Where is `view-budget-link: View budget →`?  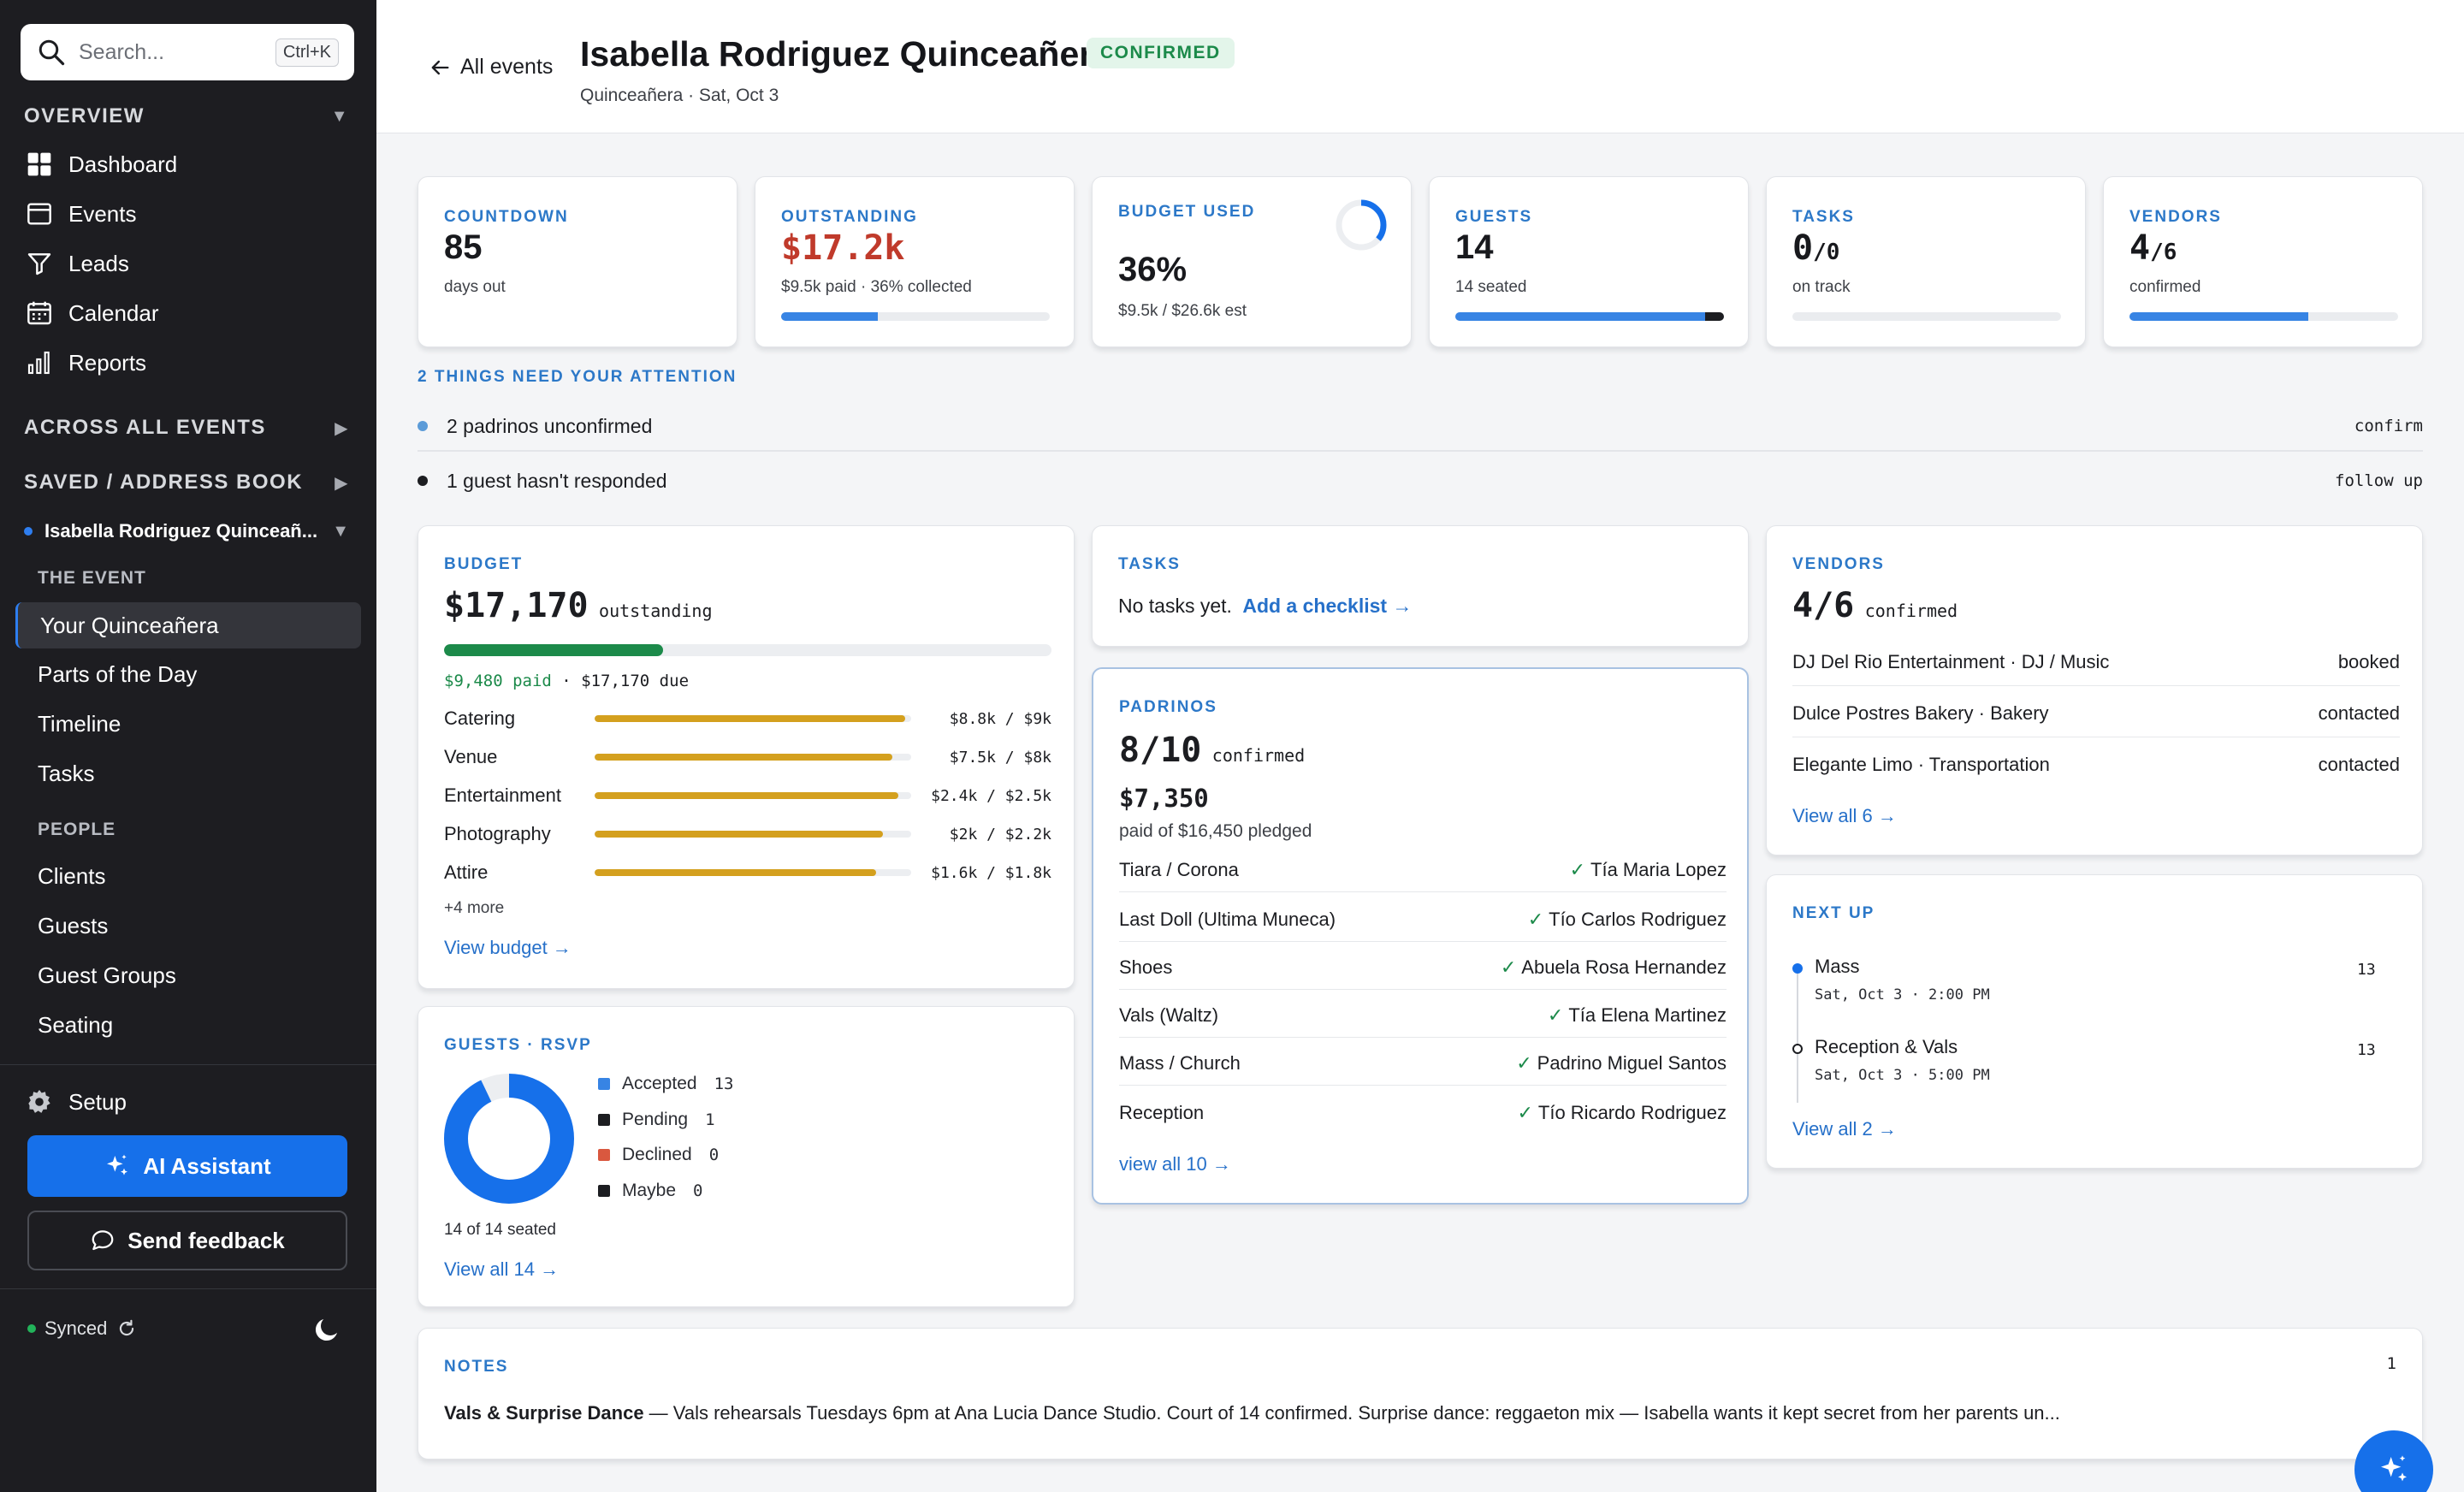
view-budget-link: View budget → is located at coordinates (508, 947).